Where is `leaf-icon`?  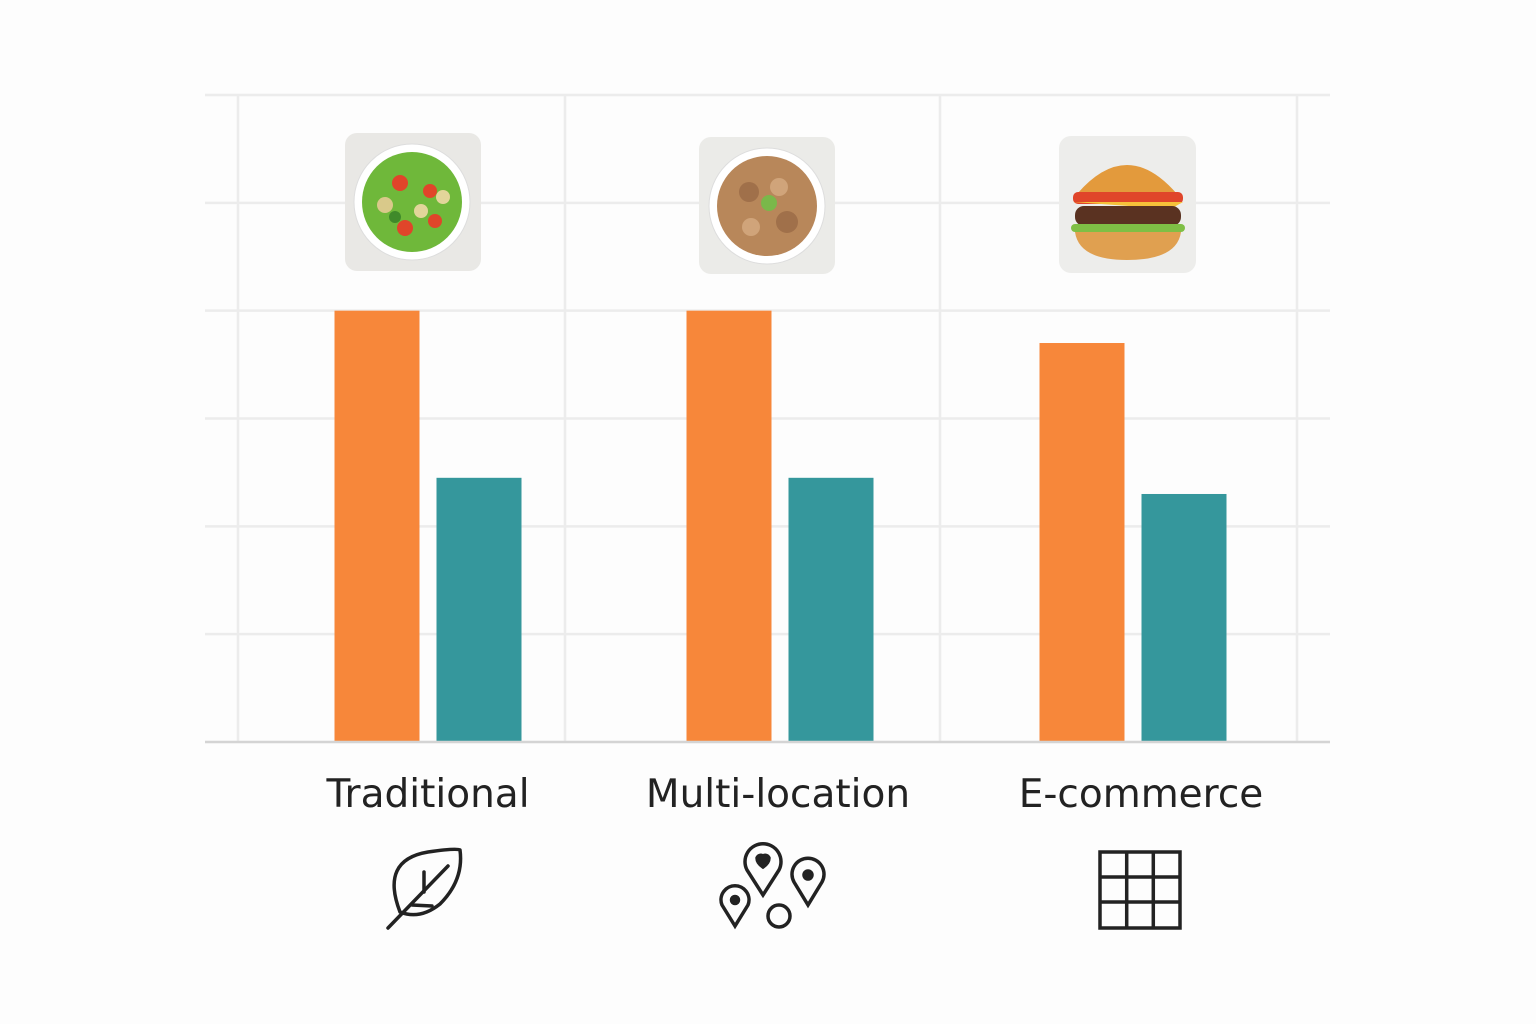
leaf-icon is located at coordinates (424, 888).